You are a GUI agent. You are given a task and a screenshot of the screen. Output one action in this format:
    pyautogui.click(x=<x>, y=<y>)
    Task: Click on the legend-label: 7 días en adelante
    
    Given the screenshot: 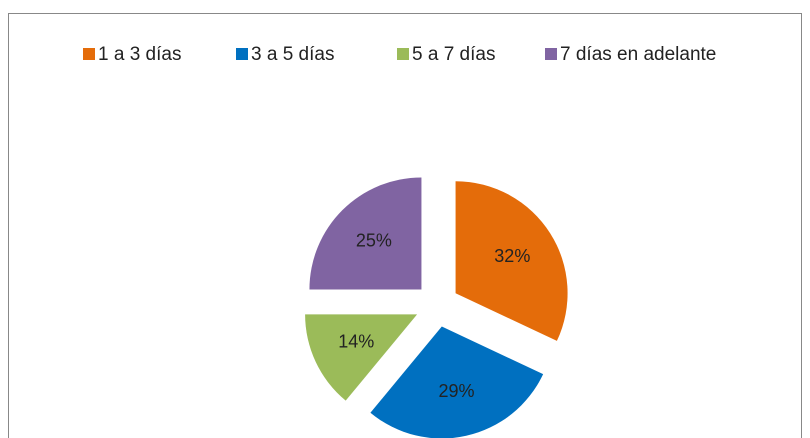 What is the action you would take?
    pyautogui.click(x=638, y=54)
    